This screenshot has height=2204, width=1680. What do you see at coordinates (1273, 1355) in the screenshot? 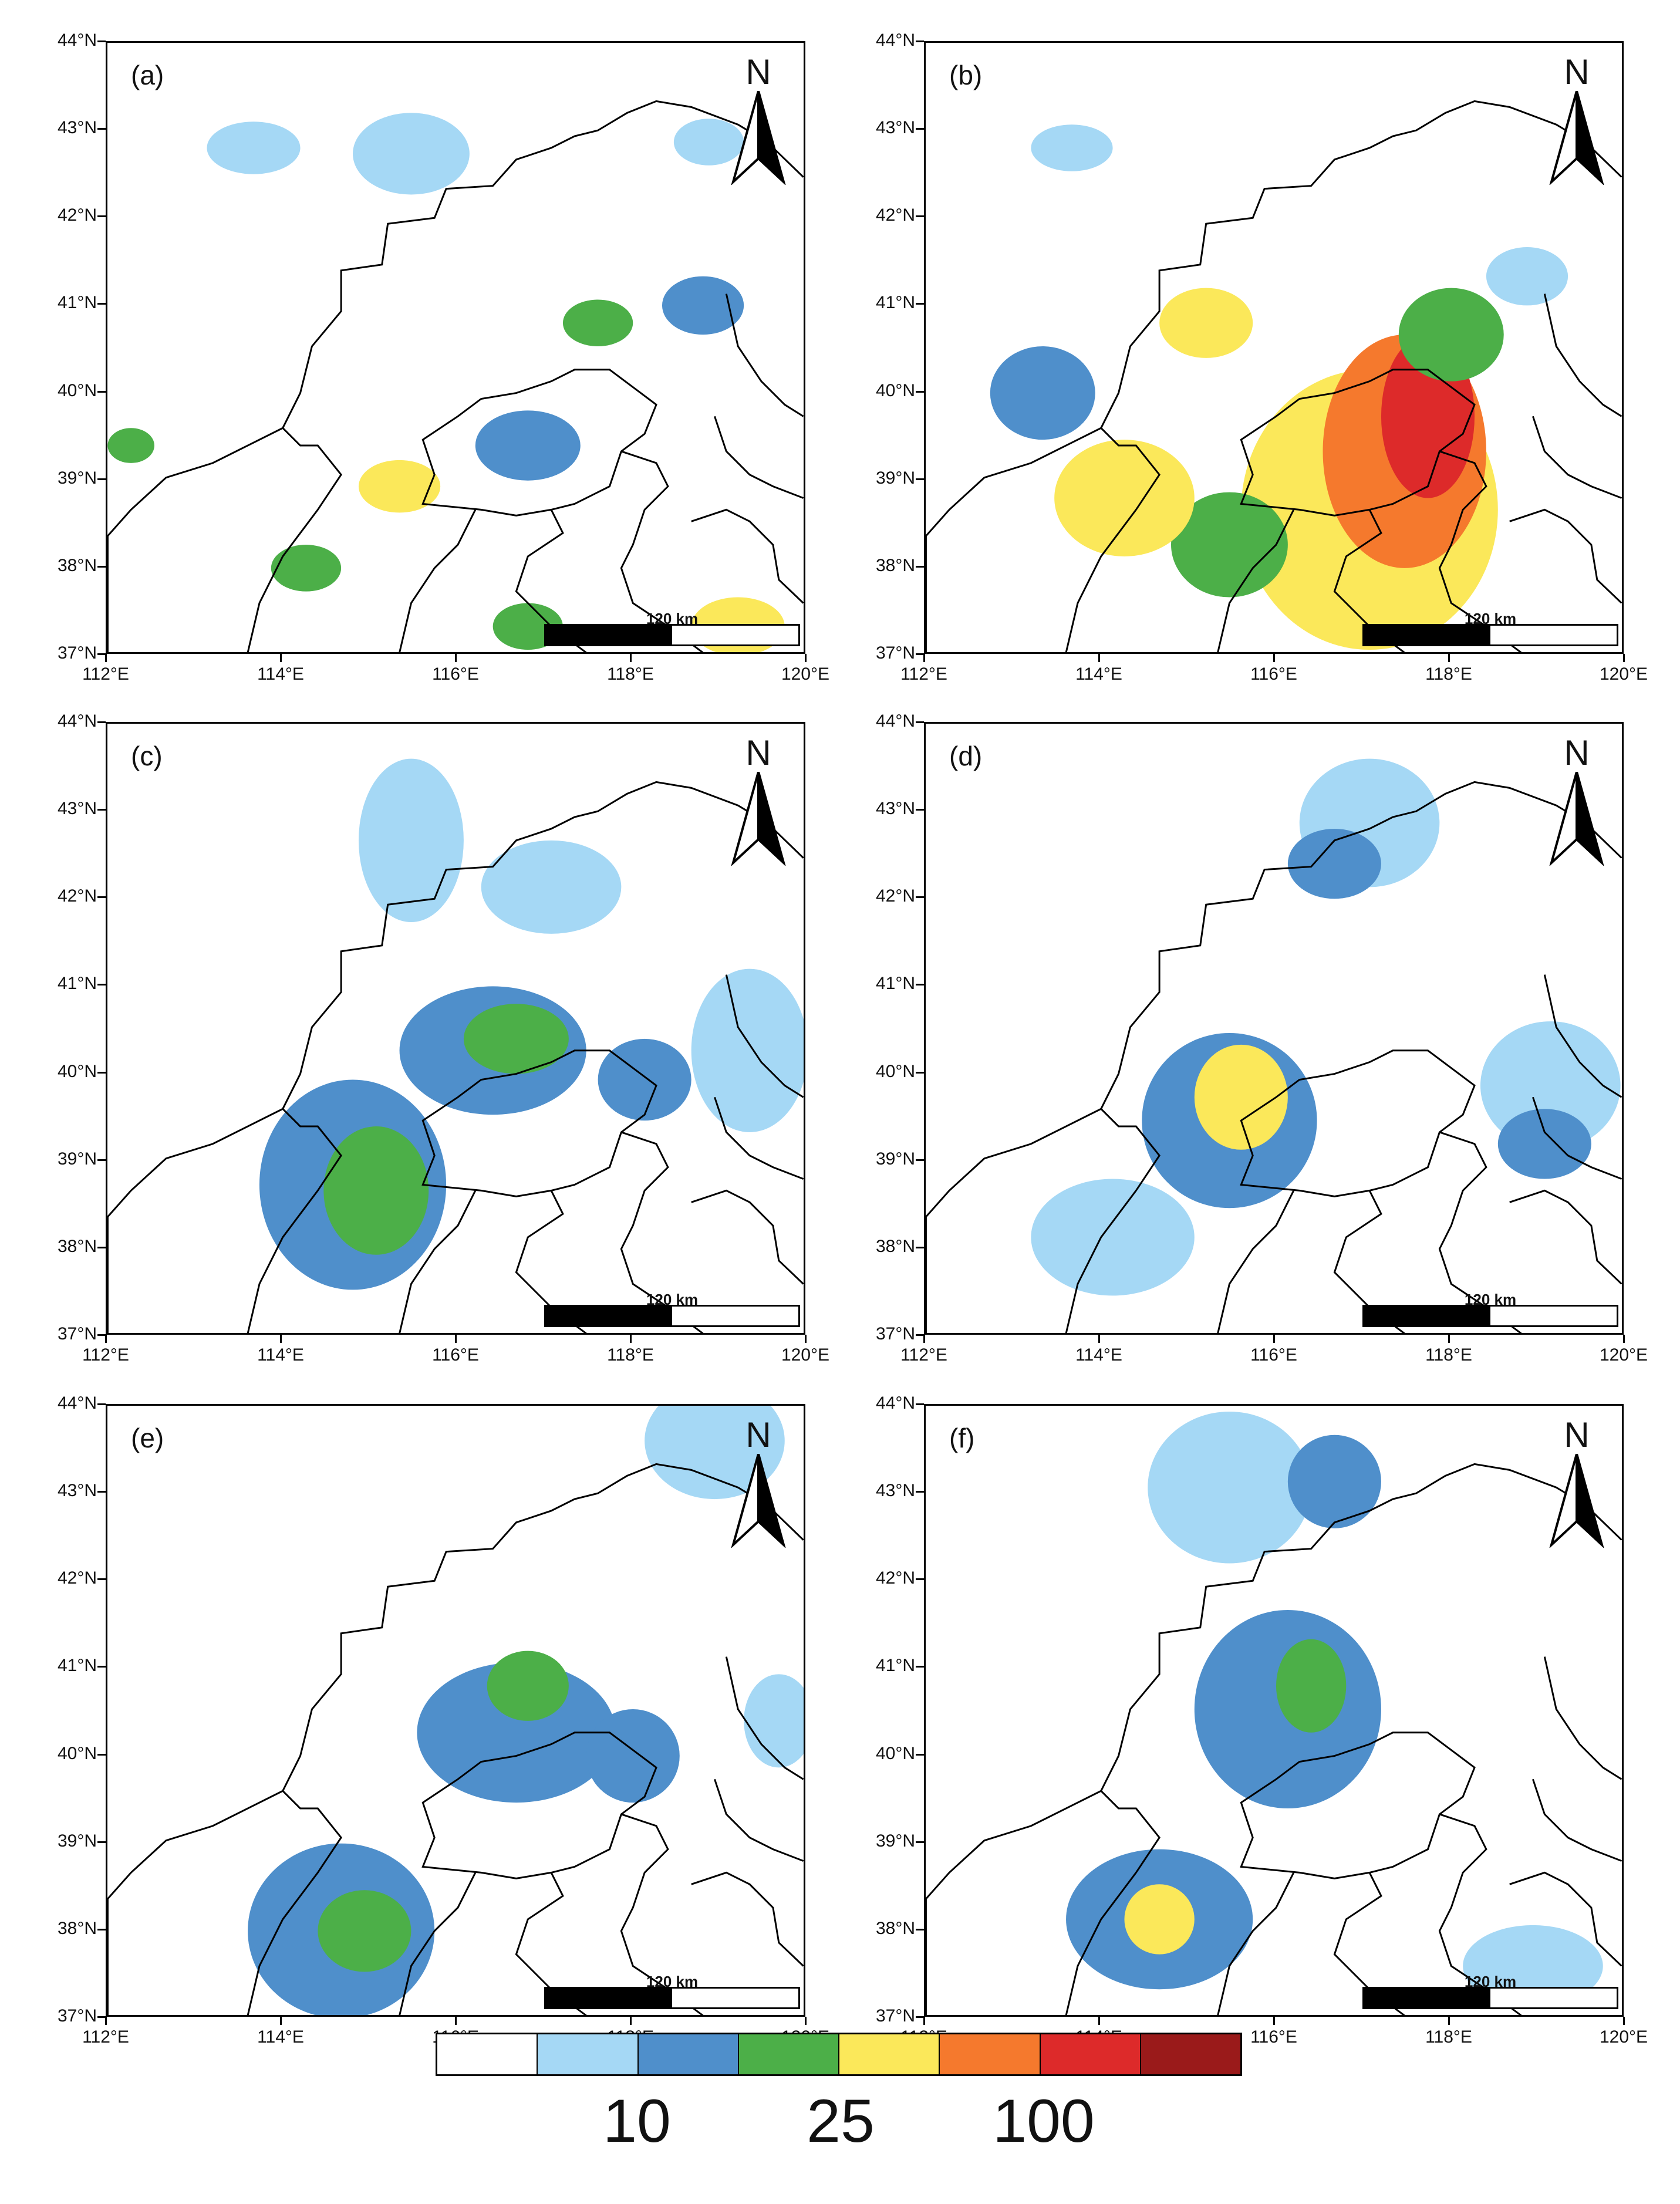
I see `lon-tick-label: 116°E` at bounding box center [1273, 1355].